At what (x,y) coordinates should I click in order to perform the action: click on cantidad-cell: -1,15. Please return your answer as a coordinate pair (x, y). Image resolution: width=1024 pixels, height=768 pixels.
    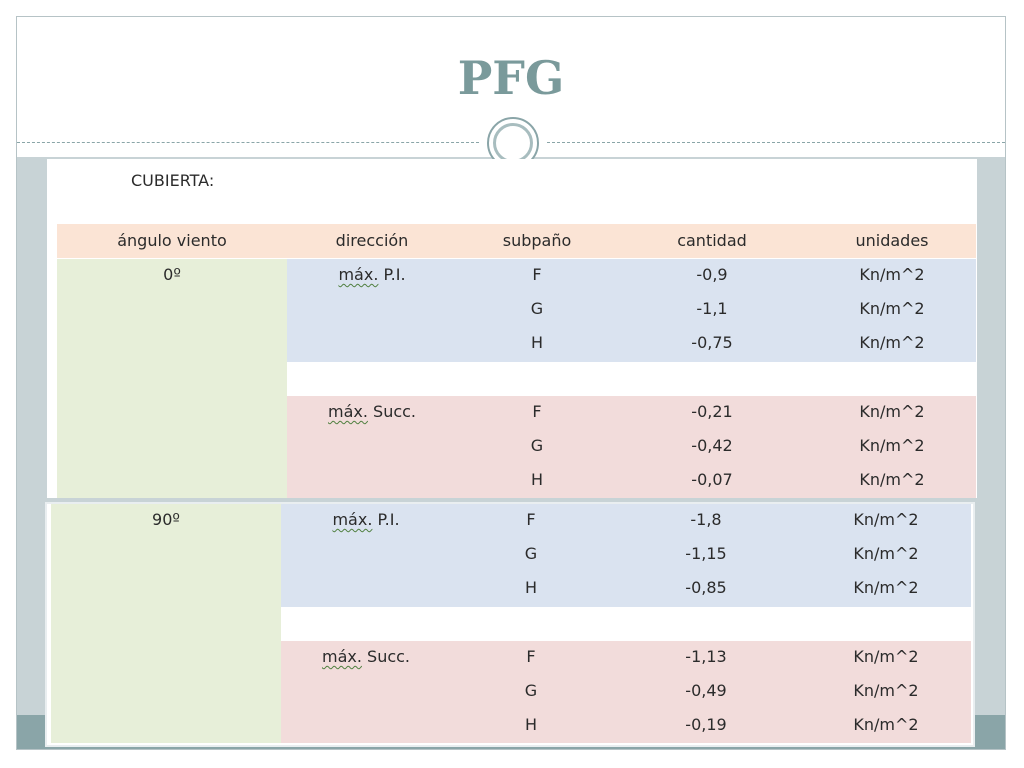
    Looking at the image, I should click on (706, 553).